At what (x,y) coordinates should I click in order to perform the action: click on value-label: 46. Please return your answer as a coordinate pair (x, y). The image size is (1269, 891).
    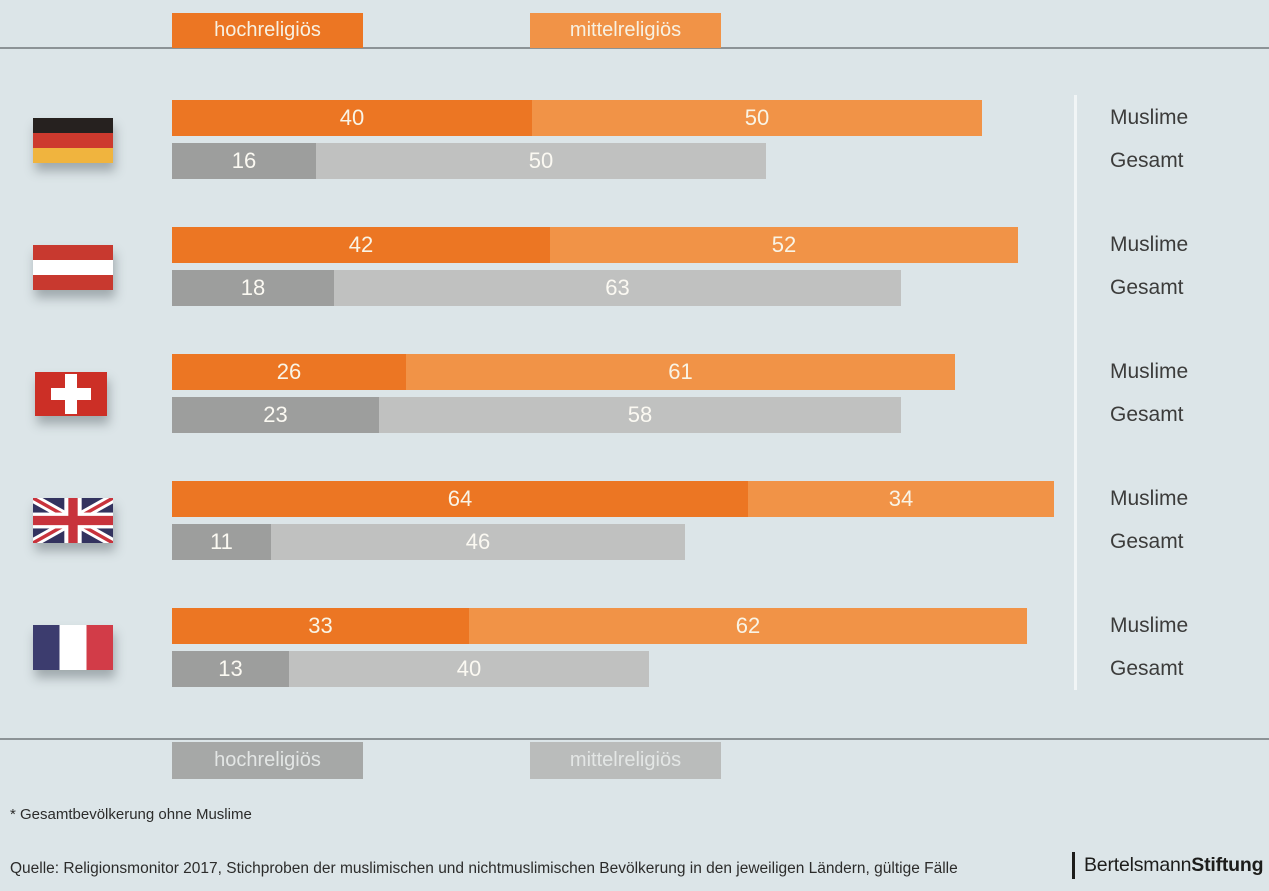
    Looking at the image, I should click on (478, 541).